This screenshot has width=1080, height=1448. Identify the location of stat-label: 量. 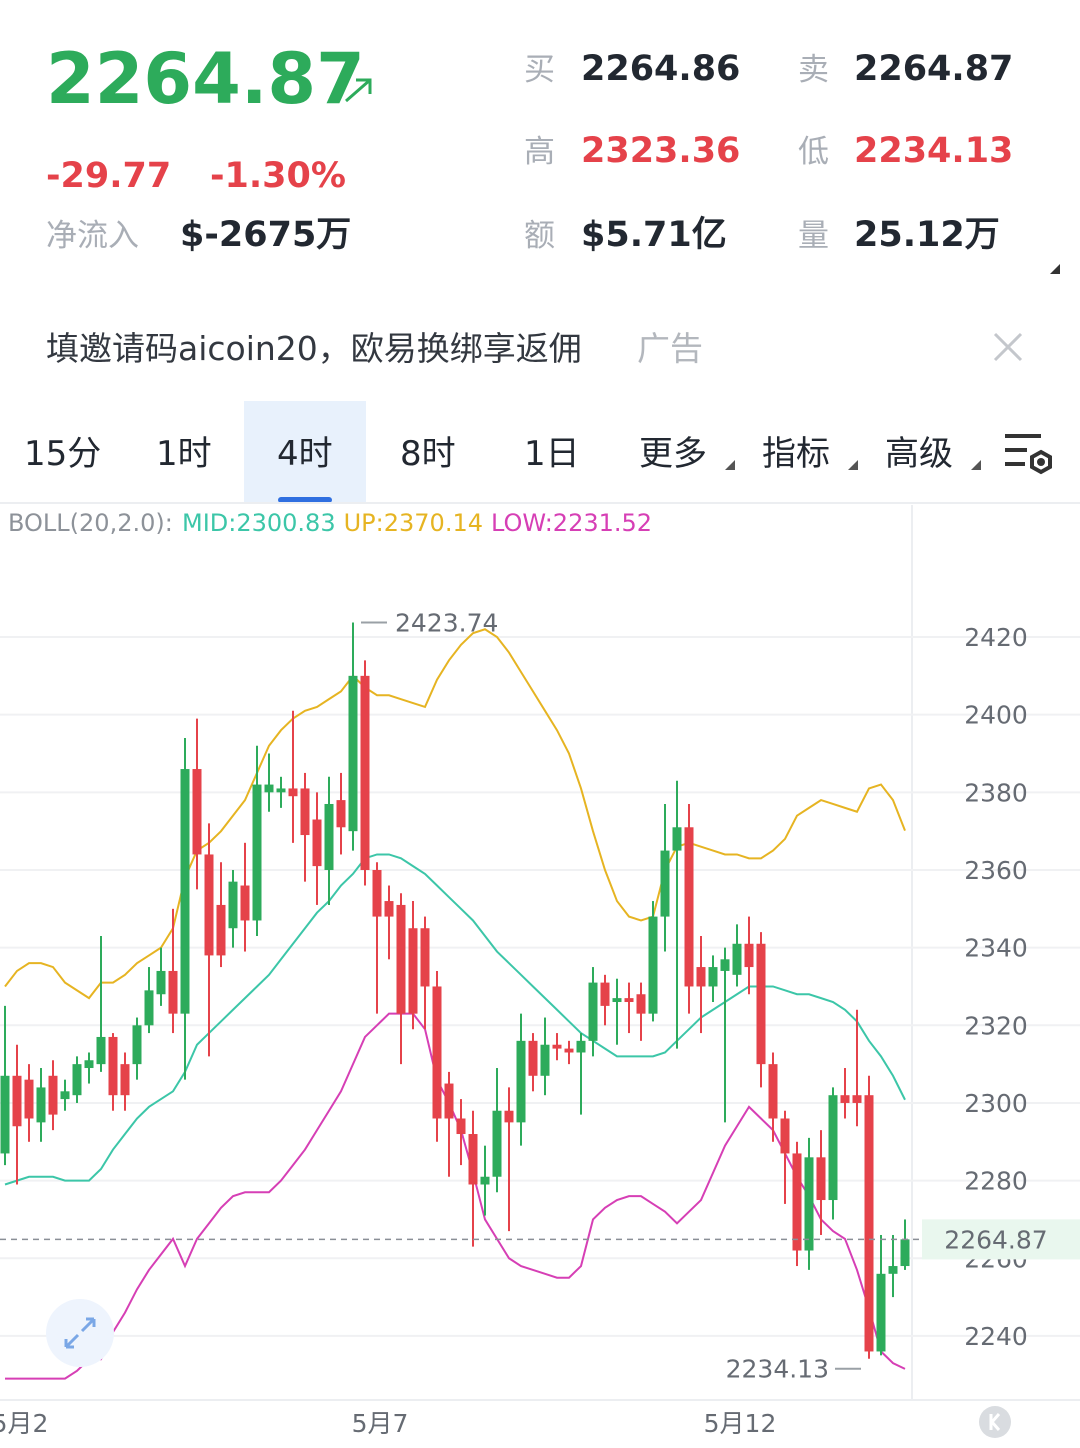
(813, 236).